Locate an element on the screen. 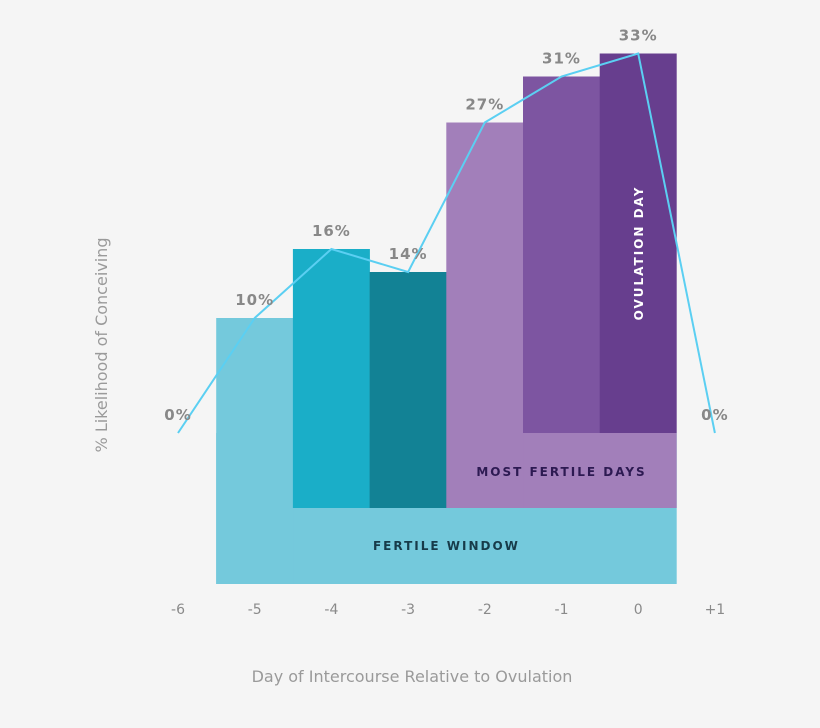 The image size is (820, 728). band-label-most-fertile-days: MOST FERTILE DAYS is located at coordinates (561, 472).